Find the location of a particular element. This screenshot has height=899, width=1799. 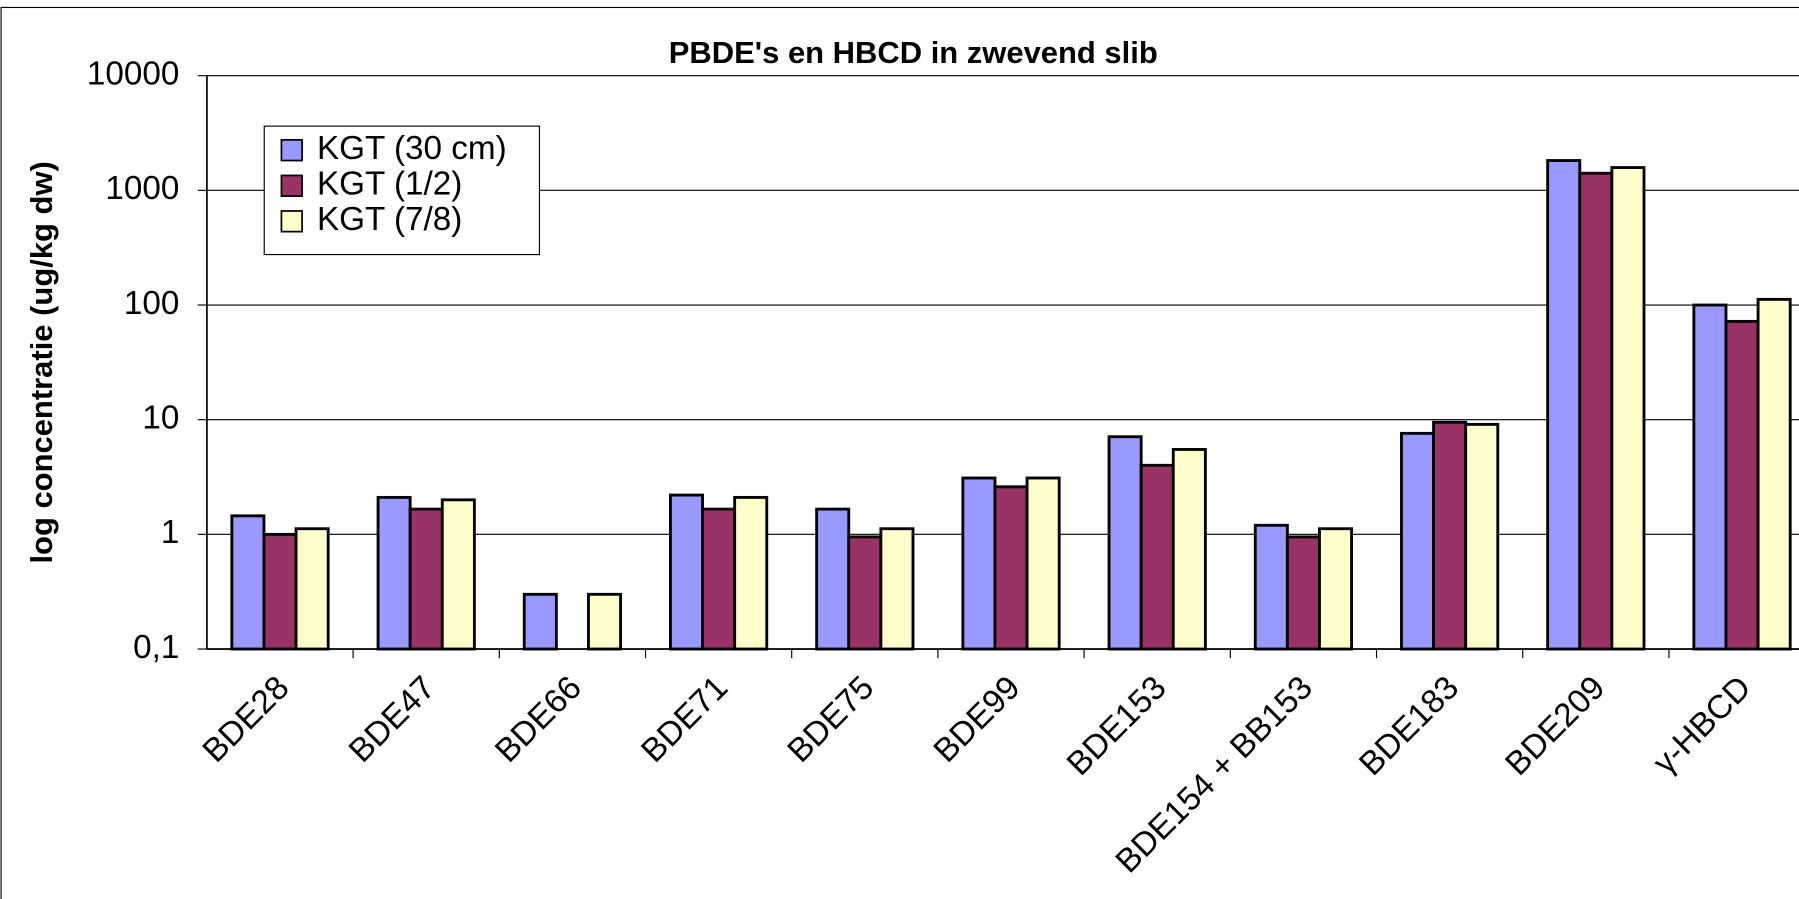

y-tick-label: 10 is located at coordinates (160, 417).